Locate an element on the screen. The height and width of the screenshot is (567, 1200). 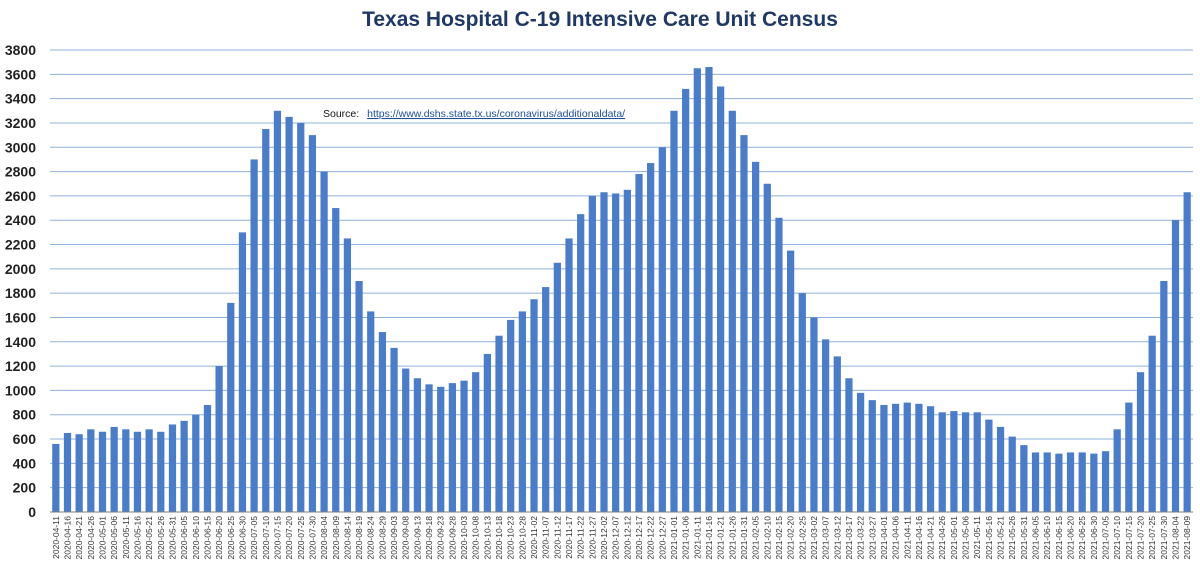
y-tick-label: 3800 is located at coordinates (20, 50).